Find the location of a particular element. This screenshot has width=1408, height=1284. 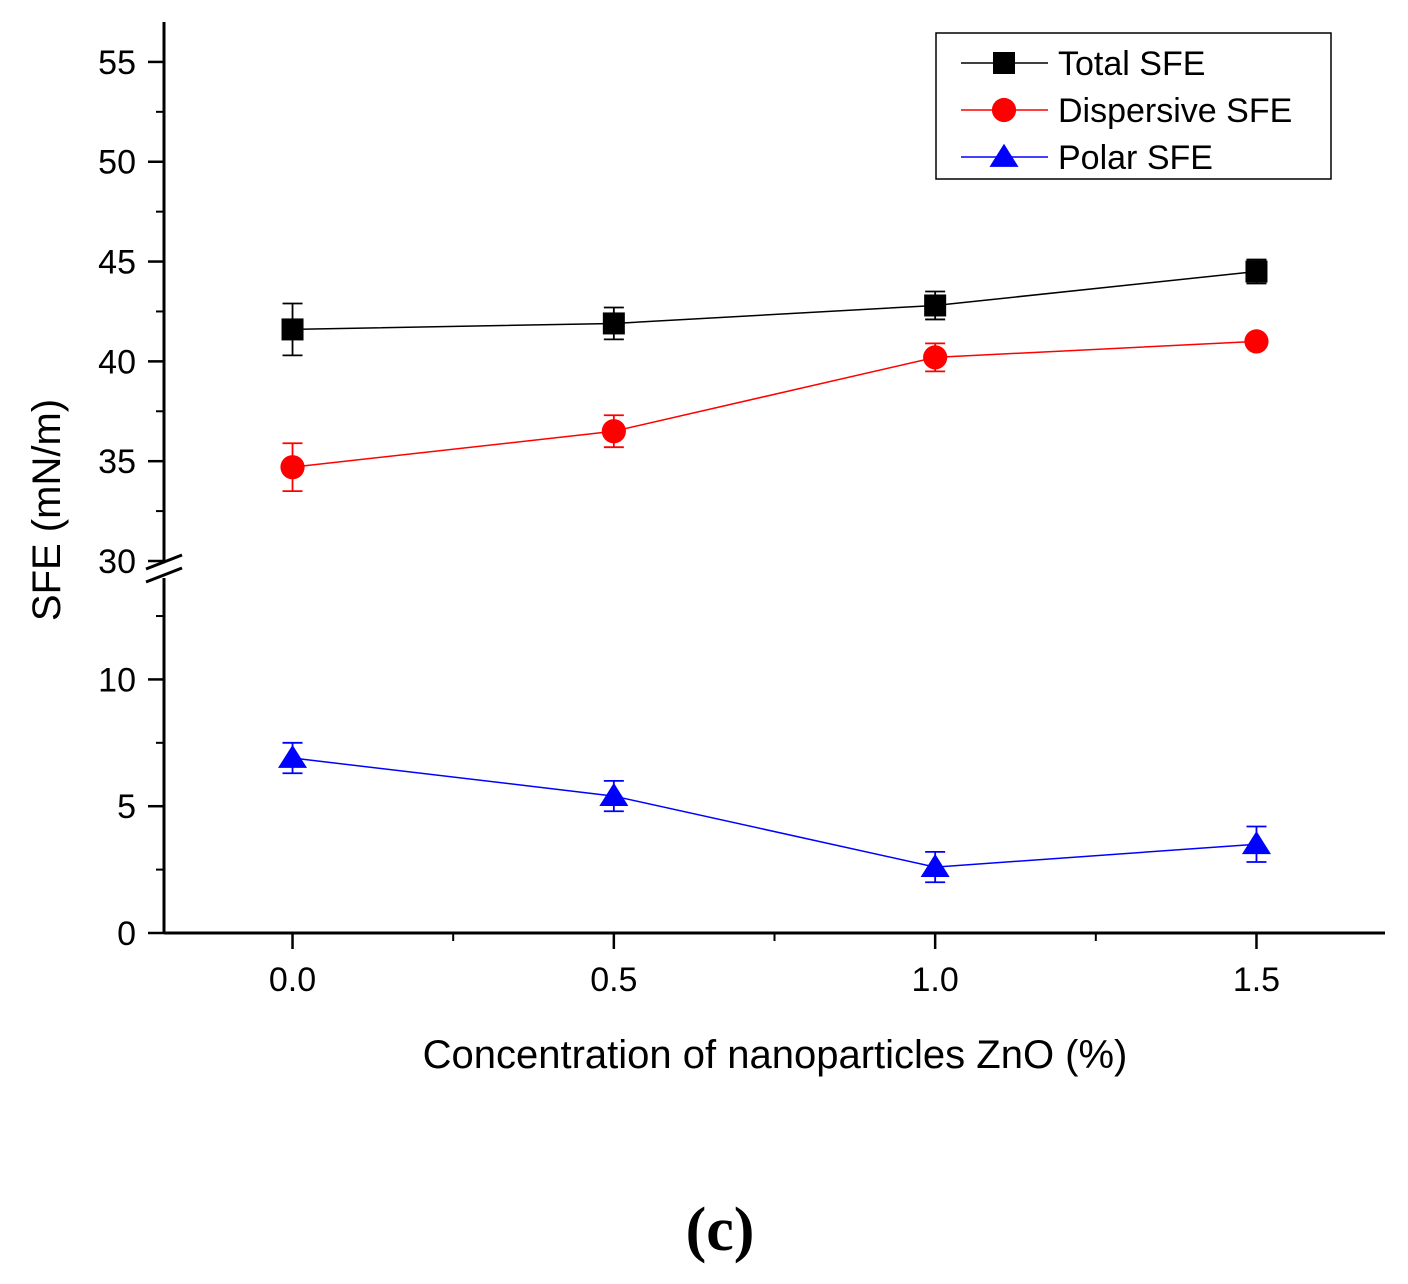

legend-label: Total SFE is located at coordinates (1131, 64).